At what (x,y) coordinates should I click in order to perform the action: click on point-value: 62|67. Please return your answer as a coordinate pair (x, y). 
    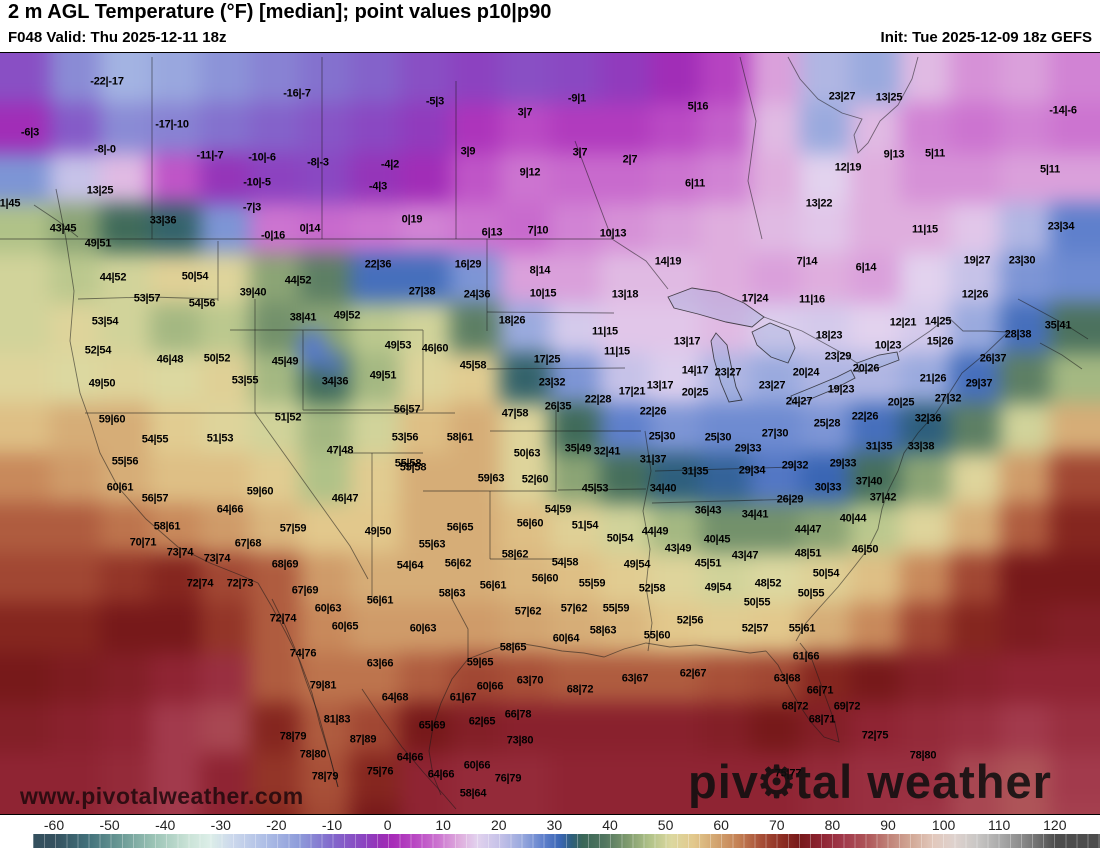
    Looking at the image, I should click on (693, 673).